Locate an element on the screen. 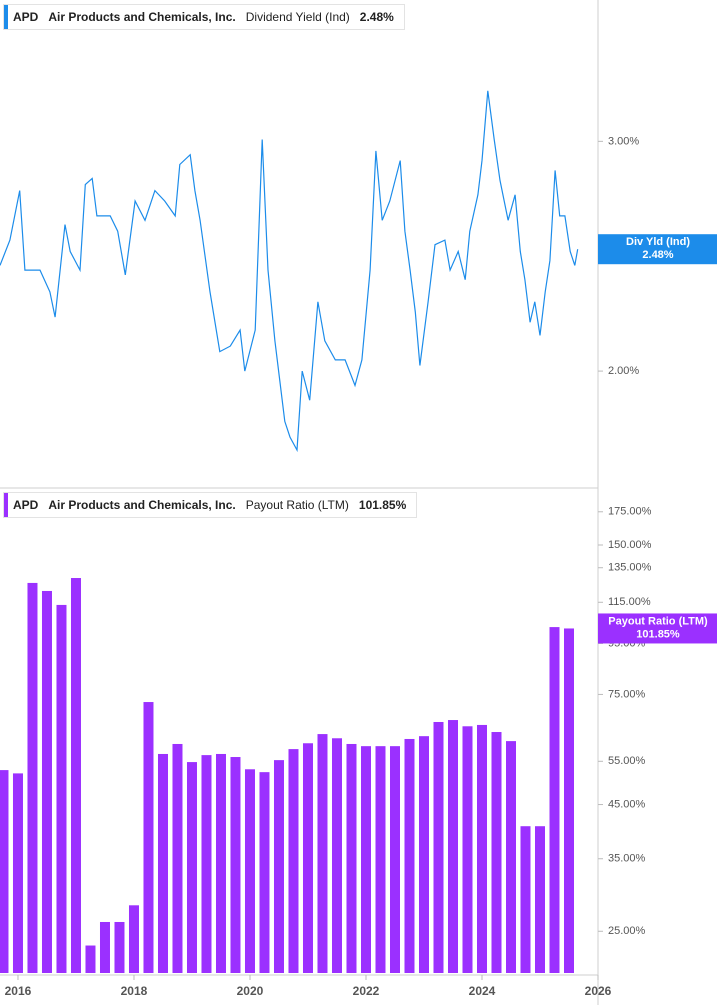 The width and height of the screenshot is (717, 1005). value-marker-label: 2.48% is located at coordinates (657, 255).